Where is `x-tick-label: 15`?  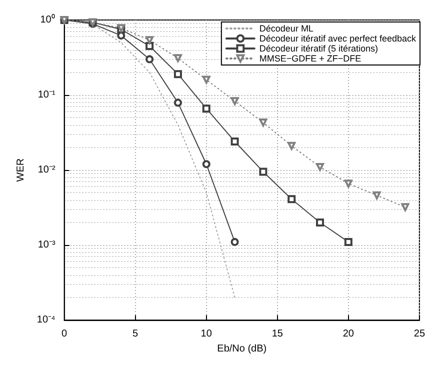 x-tick-label: 15 is located at coordinates (278, 334).